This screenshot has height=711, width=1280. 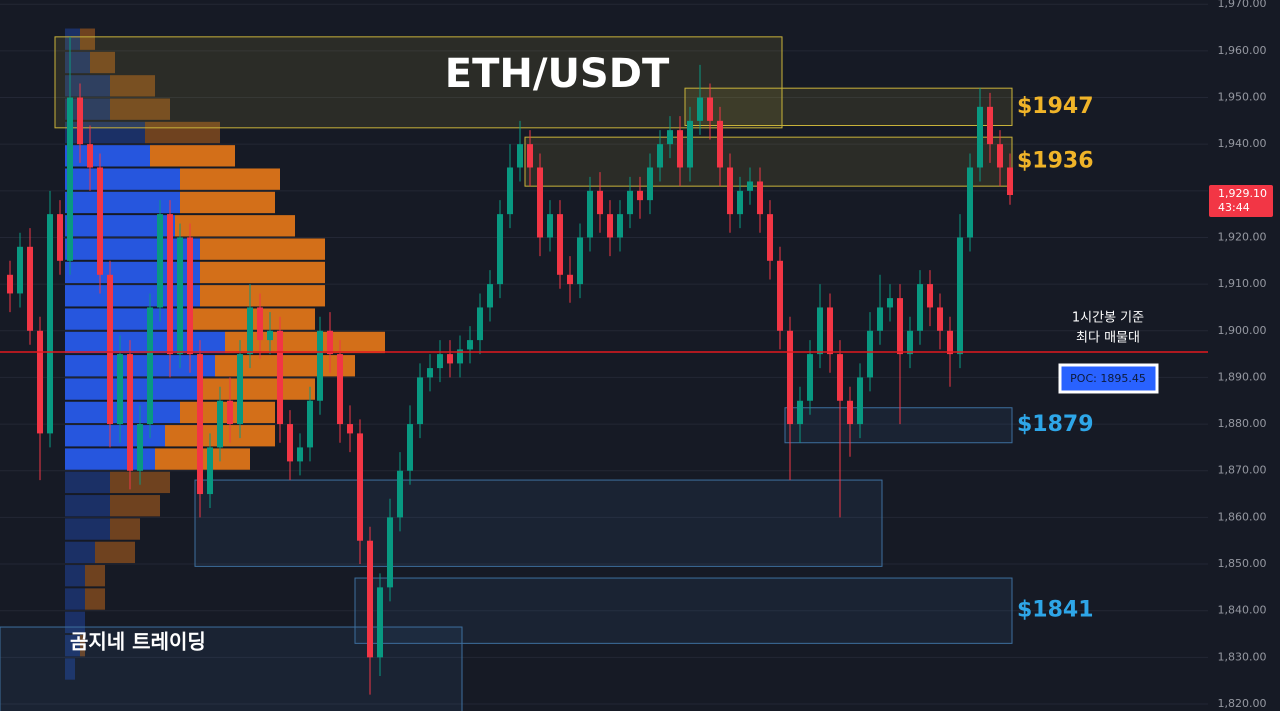 What do you see at coordinates (1242, 50) in the screenshot?
I see `y-tick-label: 1,960.00` at bounding box center [1242, 50].